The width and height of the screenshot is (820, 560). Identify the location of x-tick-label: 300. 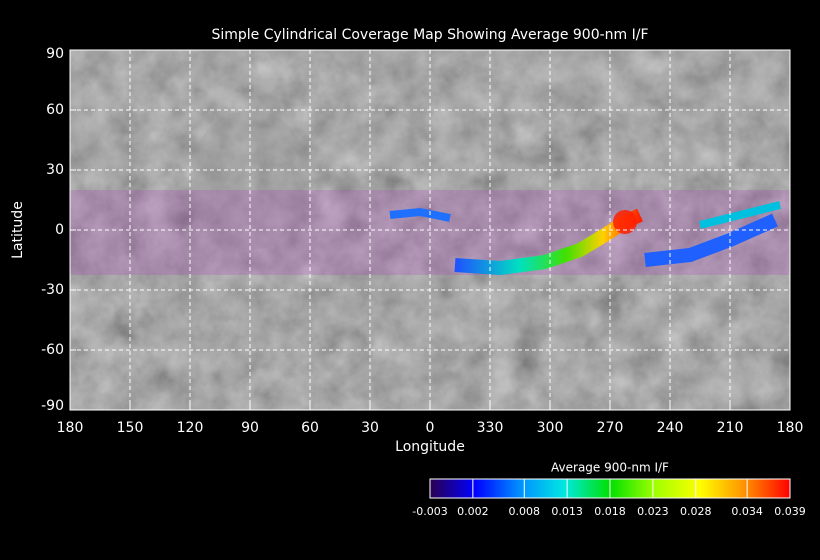
(550, 428).